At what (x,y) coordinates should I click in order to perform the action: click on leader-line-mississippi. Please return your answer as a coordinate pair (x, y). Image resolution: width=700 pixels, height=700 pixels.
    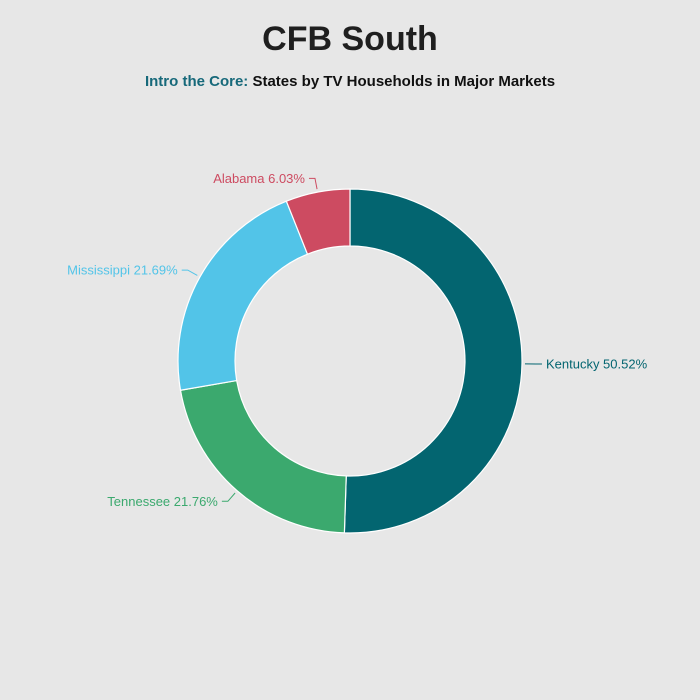
    Looking at the image, I should click on (189, 272).